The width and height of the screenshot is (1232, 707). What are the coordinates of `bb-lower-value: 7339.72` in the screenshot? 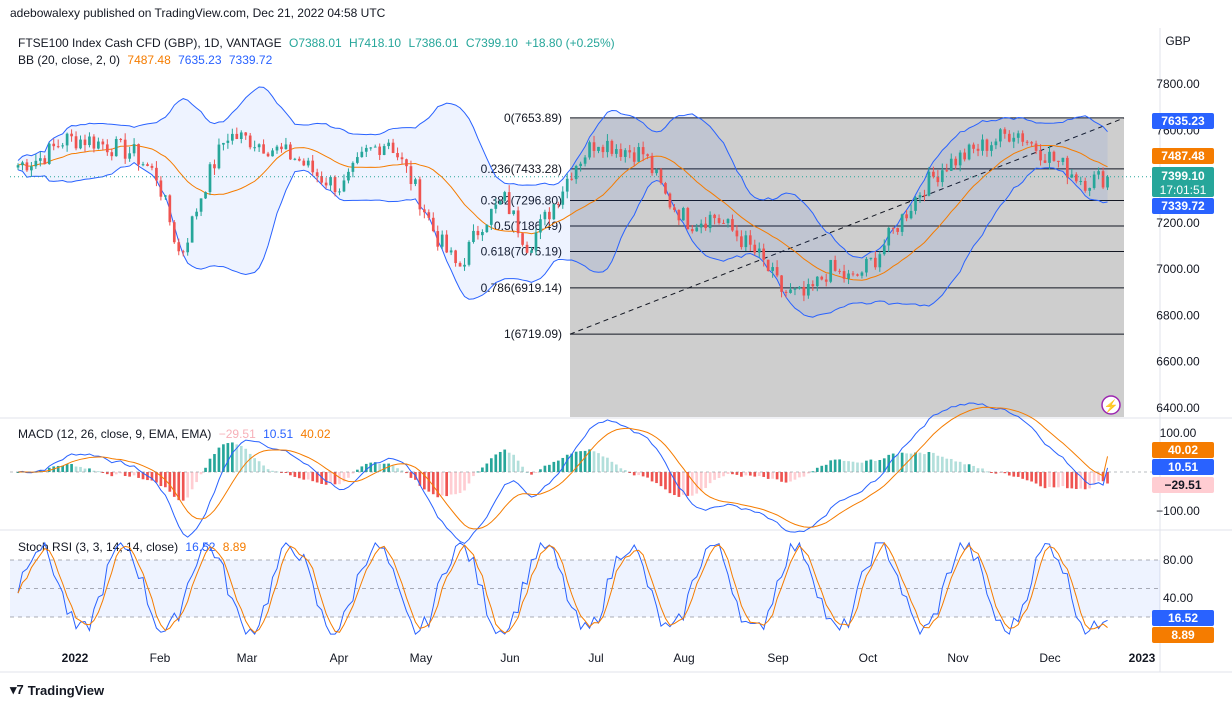 It's located at (250, 60).